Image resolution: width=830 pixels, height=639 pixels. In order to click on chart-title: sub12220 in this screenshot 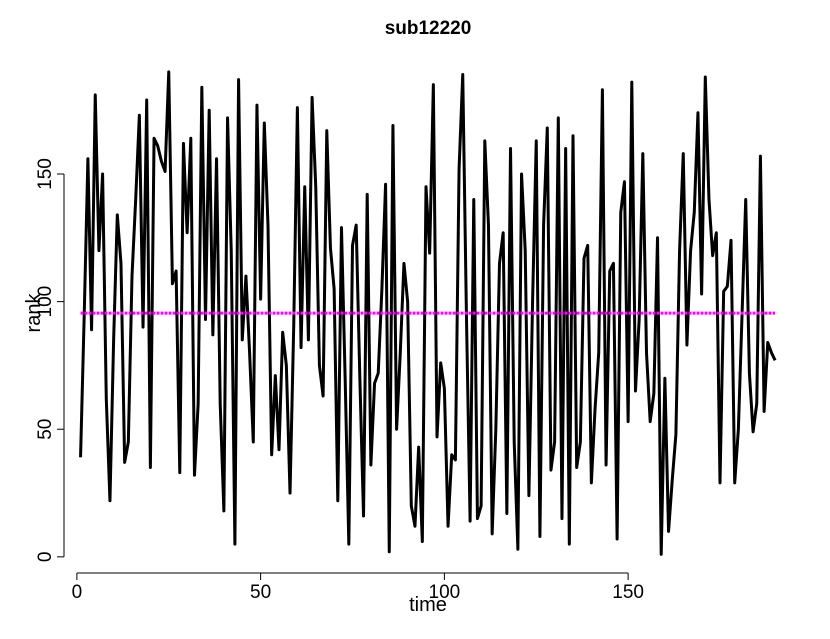, I will do `click(428, 28)`.